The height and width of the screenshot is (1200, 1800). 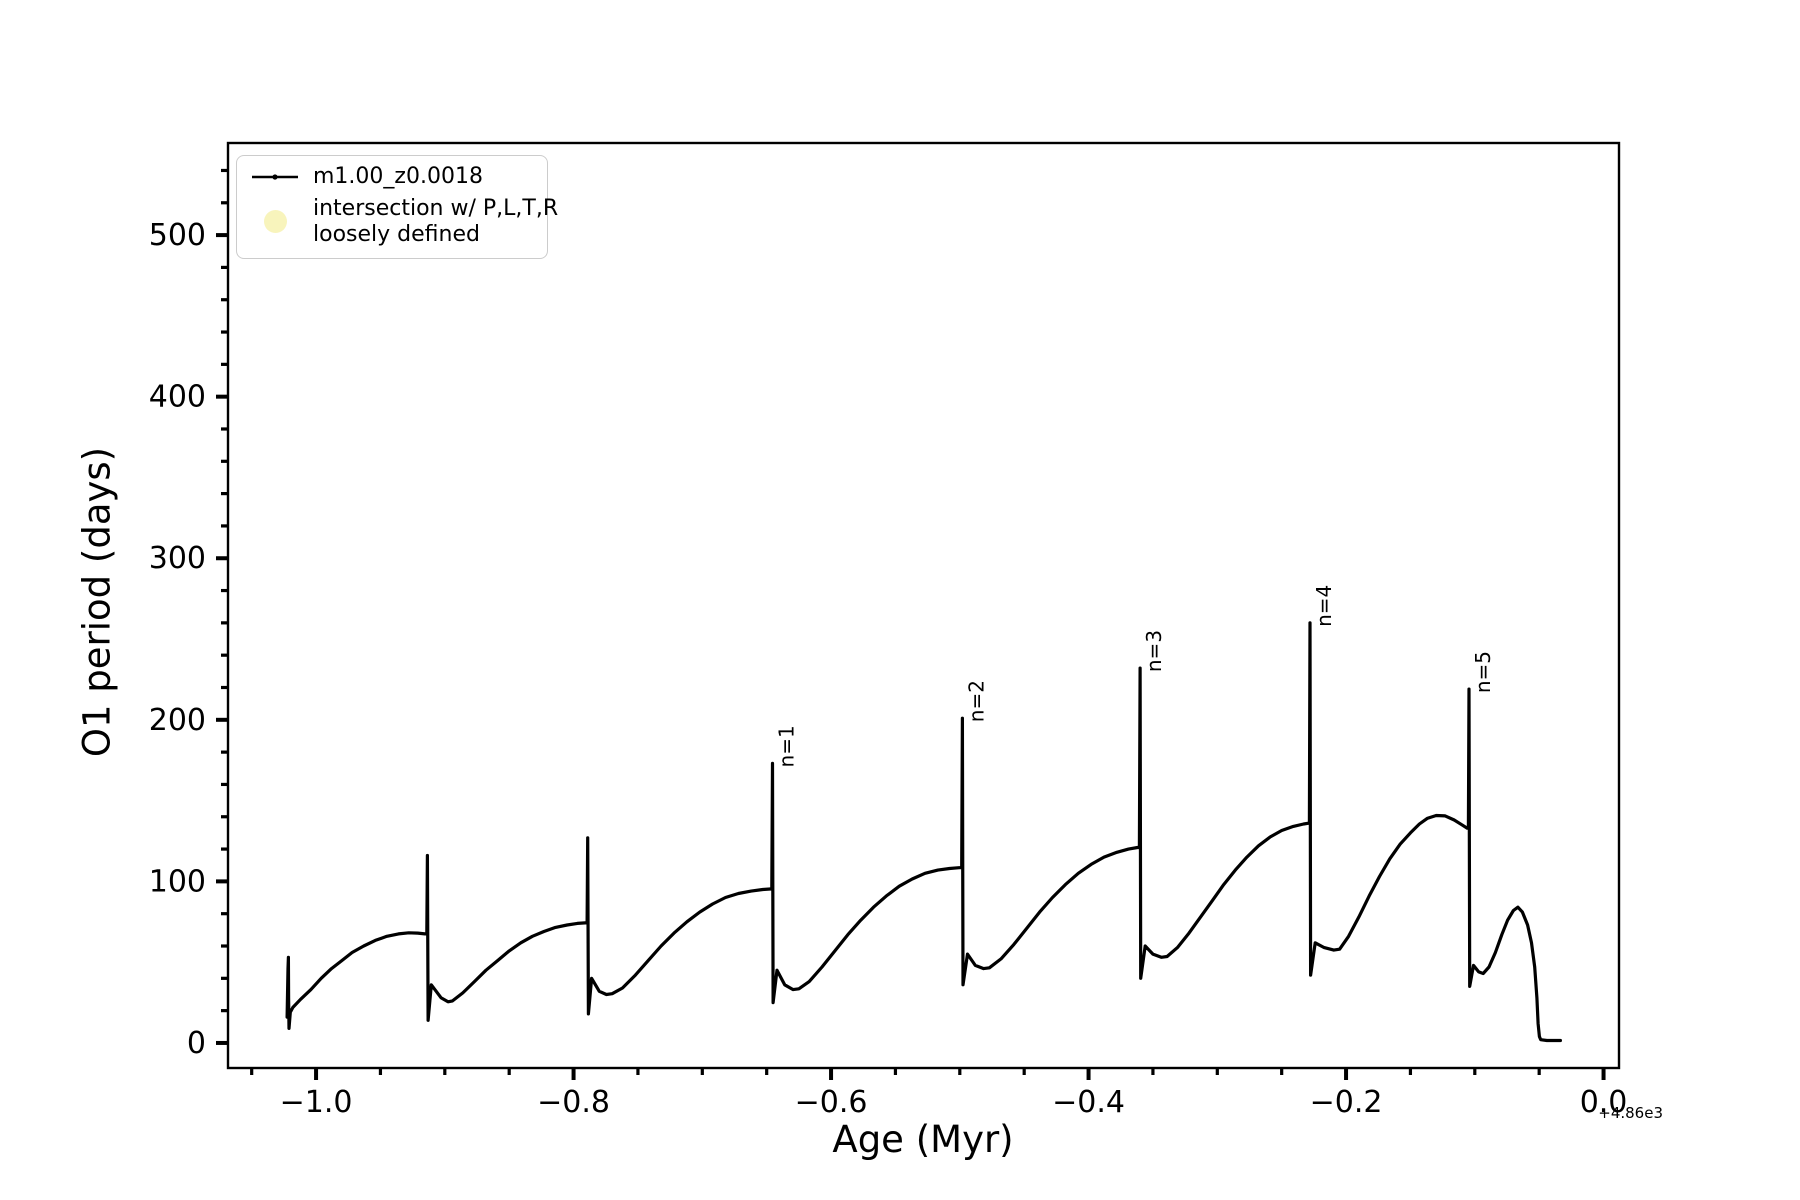 I want to click on x-axis-ticks: −1.0 −0.8 −0.6 −0.4 −0.2 0.0, so click(x=939, y=1094).